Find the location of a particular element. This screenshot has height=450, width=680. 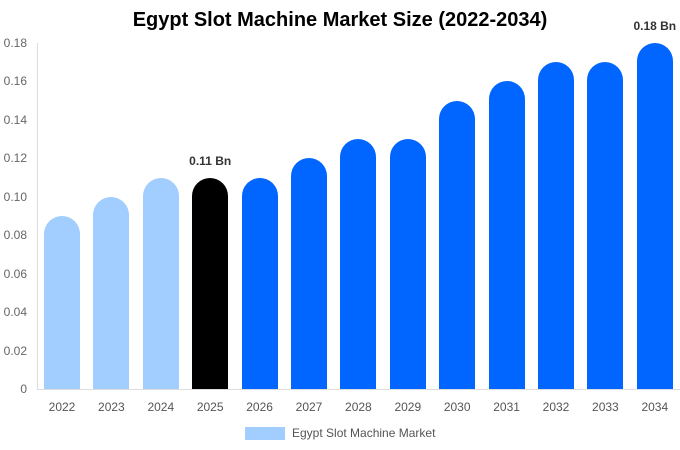

y-tick-label: 0.10 is located at coordinates (15, 196).